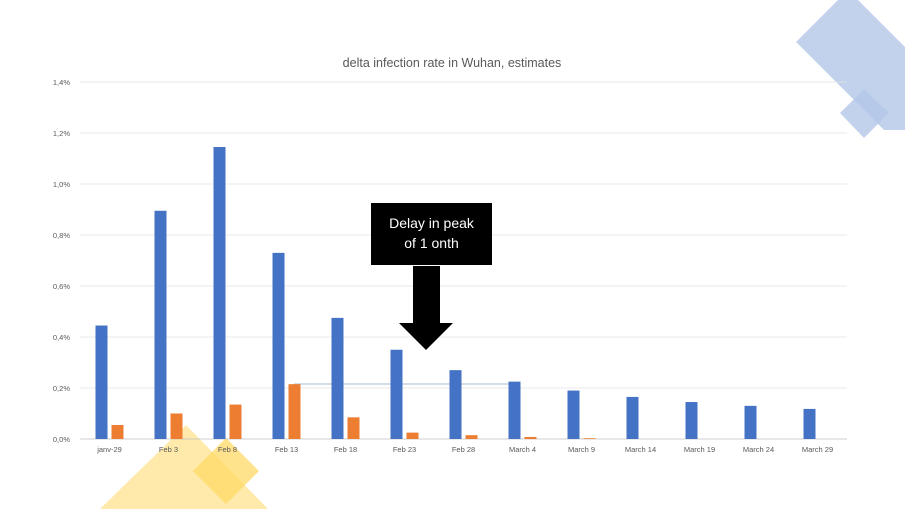 The width and height of the screenshot is (905, 509). I want to click on y-tick-label: 1,4%, so click(61, 82).